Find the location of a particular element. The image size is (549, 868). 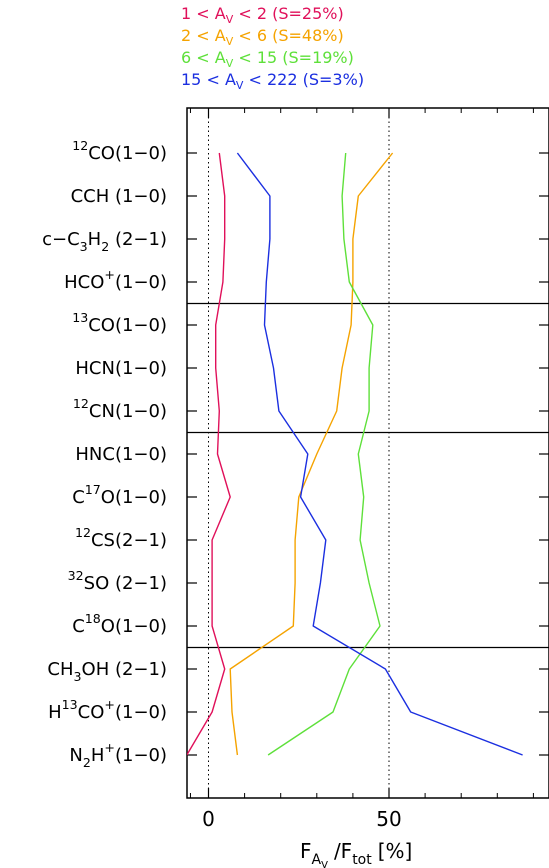

category-label: H13CO+(1−0) is located at coordinates (107, 710).